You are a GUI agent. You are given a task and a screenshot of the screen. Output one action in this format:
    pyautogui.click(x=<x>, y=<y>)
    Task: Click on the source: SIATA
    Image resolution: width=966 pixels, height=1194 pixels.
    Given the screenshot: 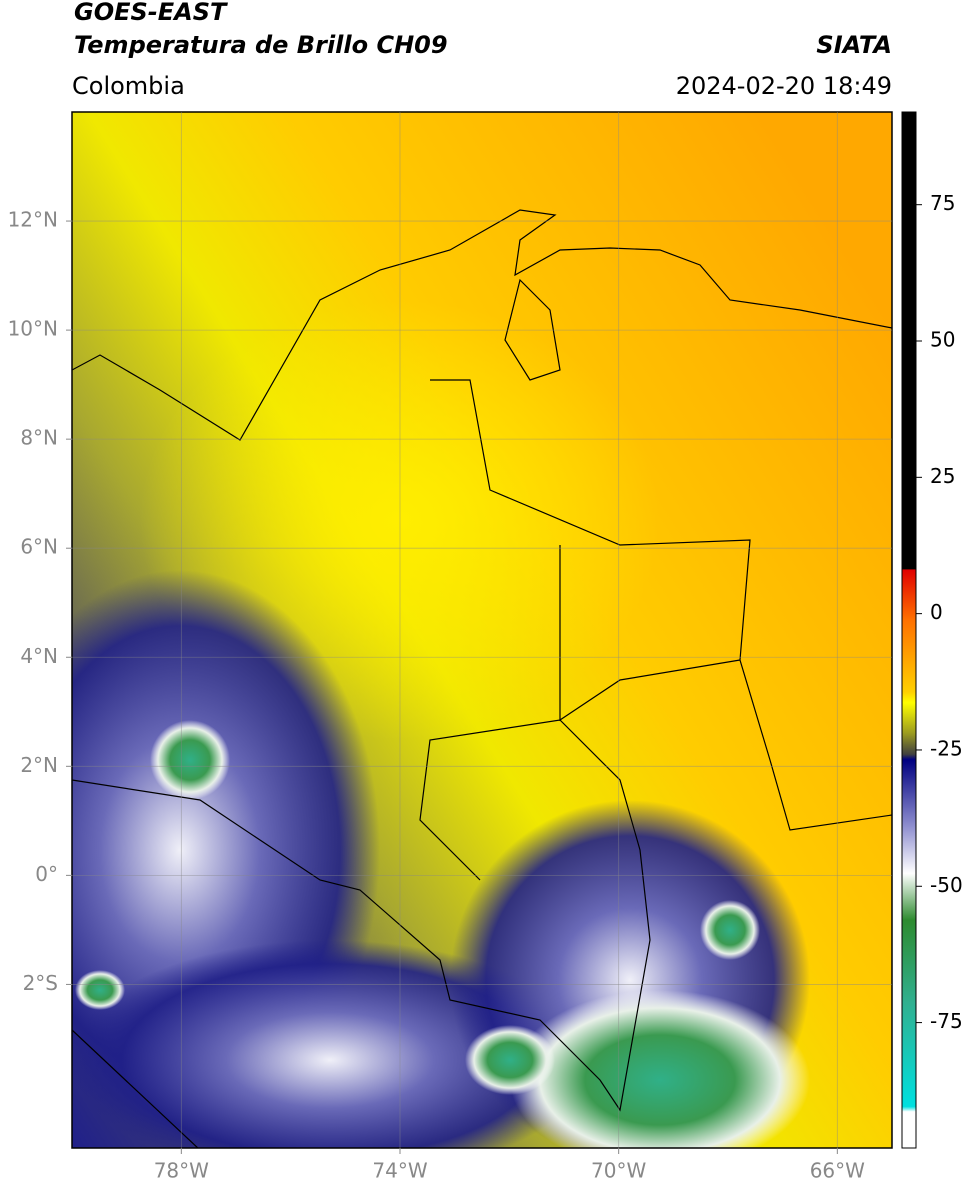 What is the action you would take?
    pyautogui.click(x=854, y=45)
    